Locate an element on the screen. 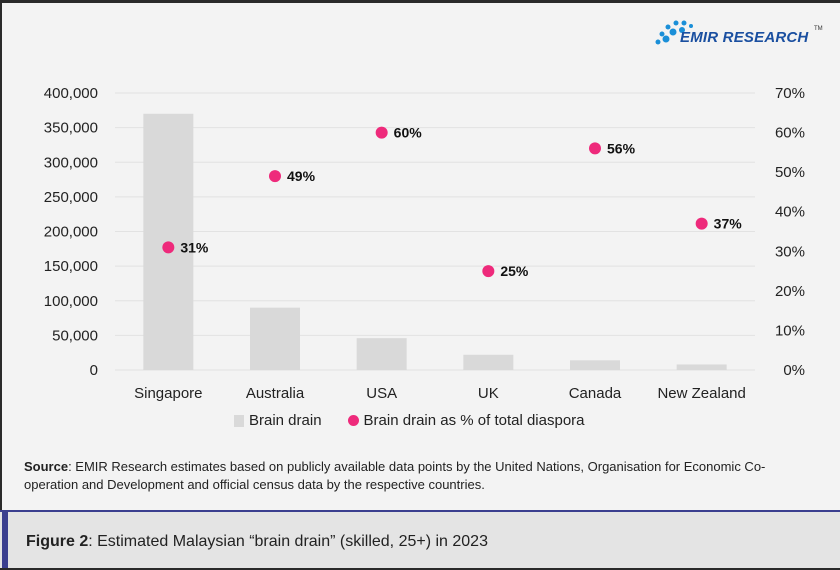 The height and width of the screenshot is (570, 840). x-category-label: New Zealand is located at coordinates (701, 393).